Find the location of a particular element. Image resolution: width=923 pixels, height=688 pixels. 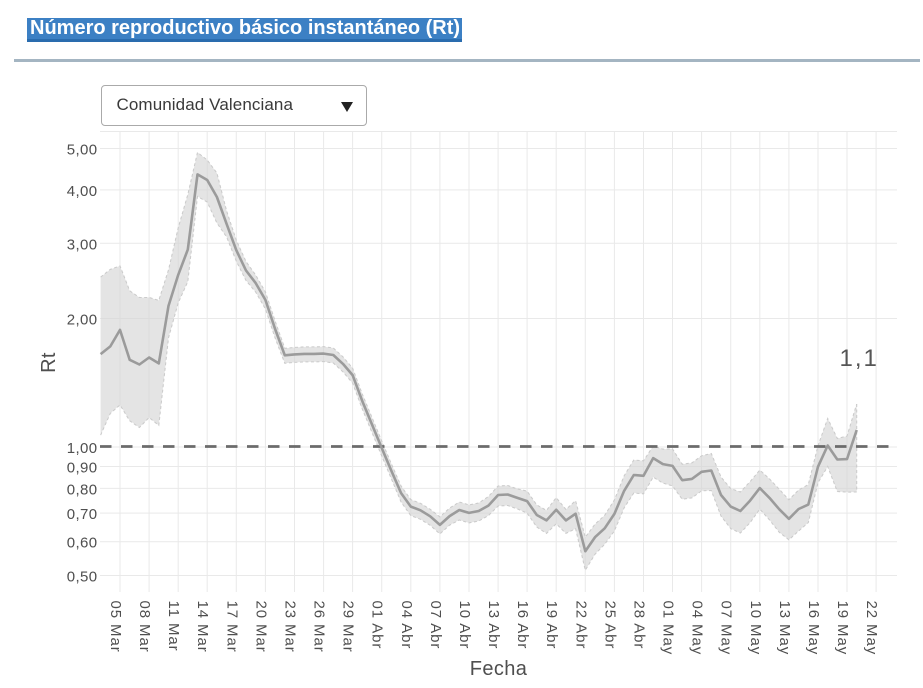

svg-text: 16 May is located at coordinates (813, 628).